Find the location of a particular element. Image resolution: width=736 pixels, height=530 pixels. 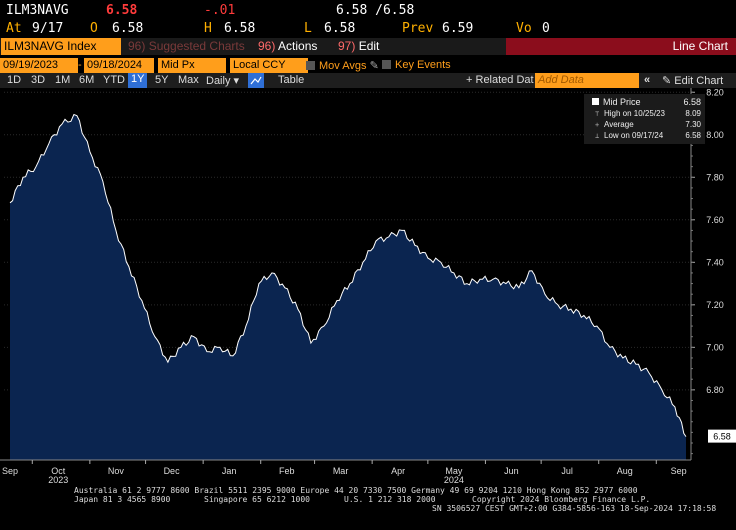

period-1m: 1M is located at coordinates (63, 80).